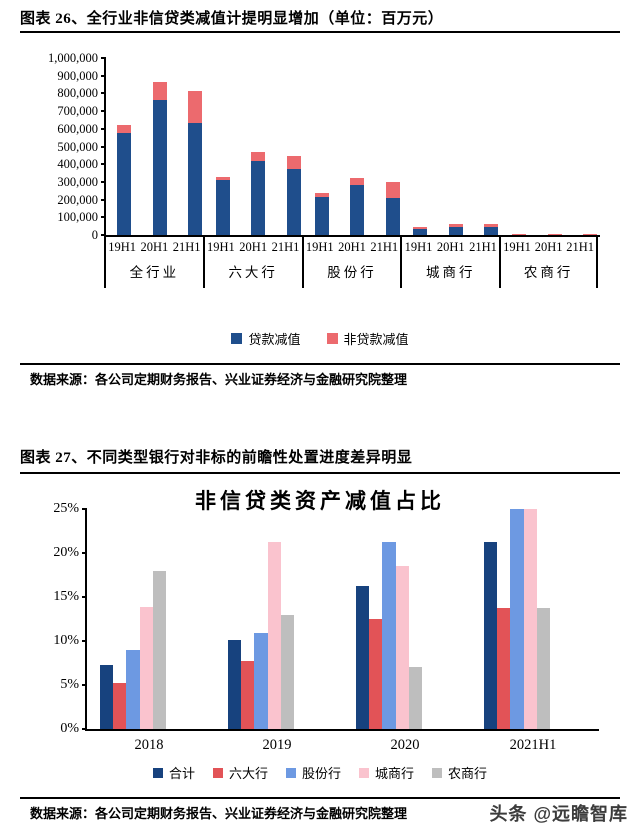 The width and height of the screenshot is (640, 834). What do you see at coordinates (66, 552) in the screenshot?
I see `chart2-y-tick-label: 20%` at bounding box center [66, 552].